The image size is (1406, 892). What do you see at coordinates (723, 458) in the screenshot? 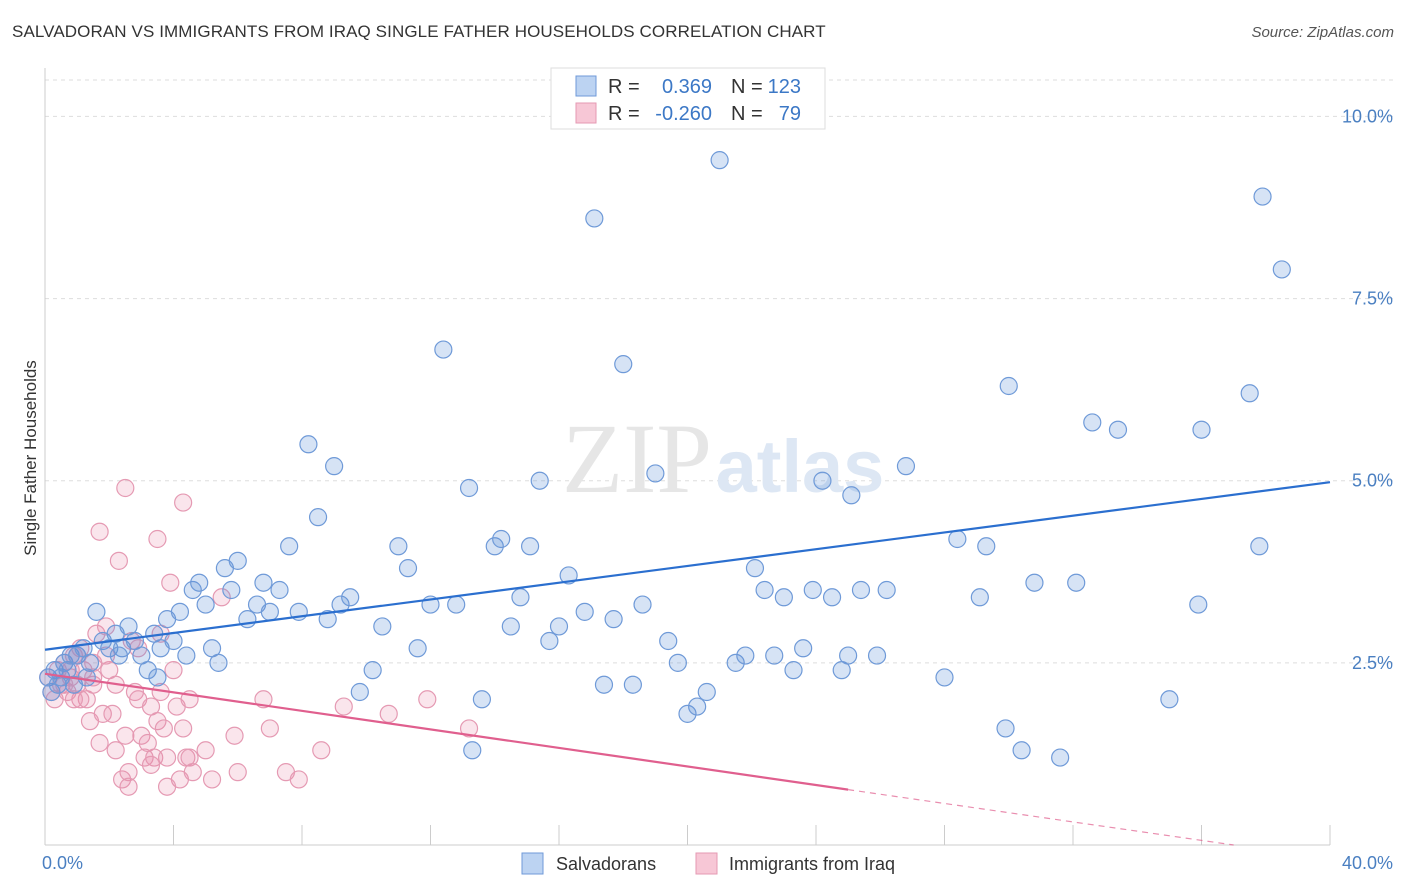
I see `watermark: ZIP atlas` at bounding box center [723, 458].